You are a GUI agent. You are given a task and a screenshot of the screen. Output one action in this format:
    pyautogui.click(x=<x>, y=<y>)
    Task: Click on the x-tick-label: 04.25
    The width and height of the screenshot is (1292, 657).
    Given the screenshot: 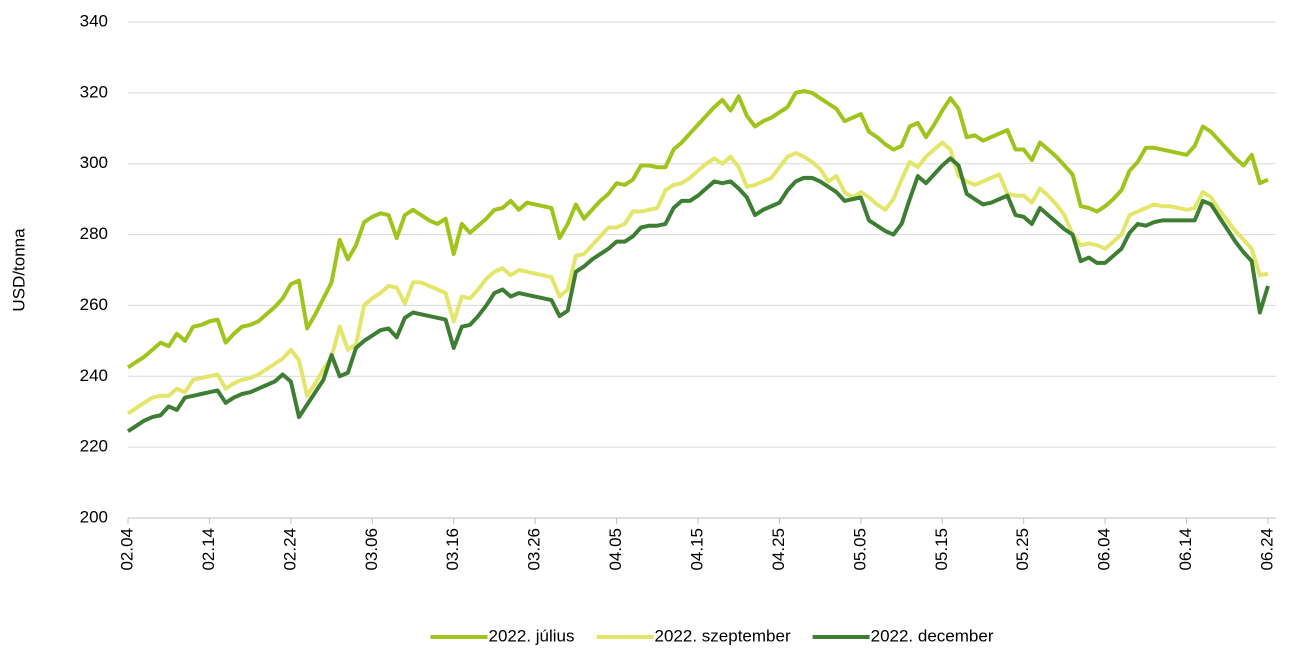 What is the action you would take?
    pyautogui.click(x=778, y=549)
    